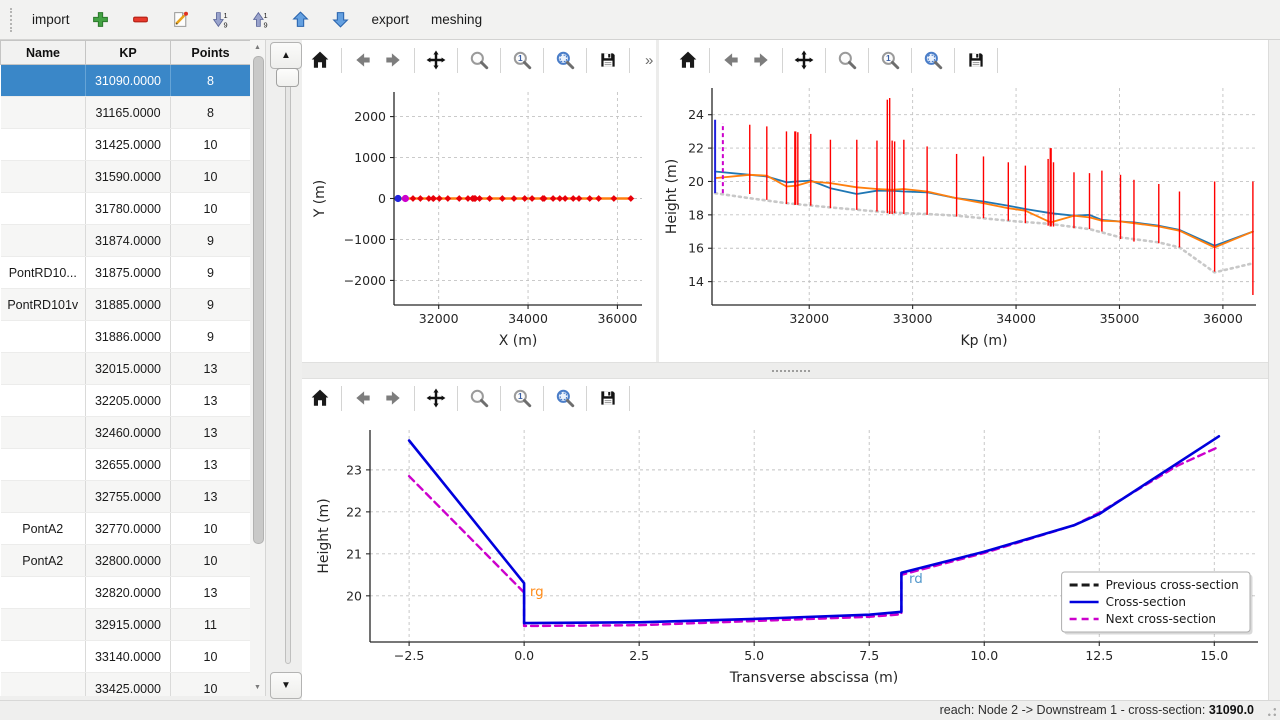 The width and height of the screenshot is (1280, 720). Describe the element at coordinates (128, 208) in the screenshot. I see `kp-cell: 31780.0000` at that location.